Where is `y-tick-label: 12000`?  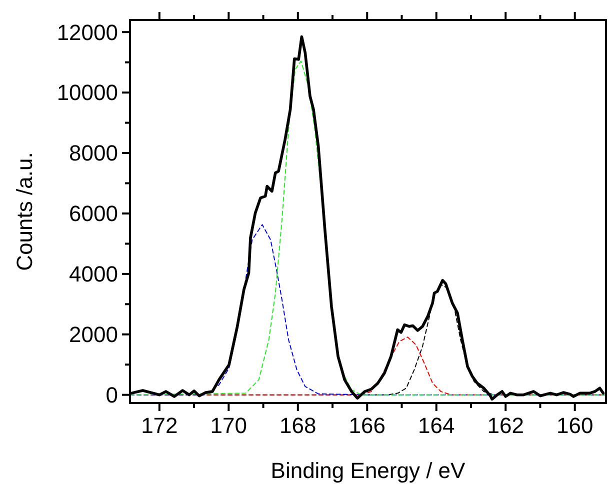
y-tick-label: 12000 is located at coordinates (87, 32).